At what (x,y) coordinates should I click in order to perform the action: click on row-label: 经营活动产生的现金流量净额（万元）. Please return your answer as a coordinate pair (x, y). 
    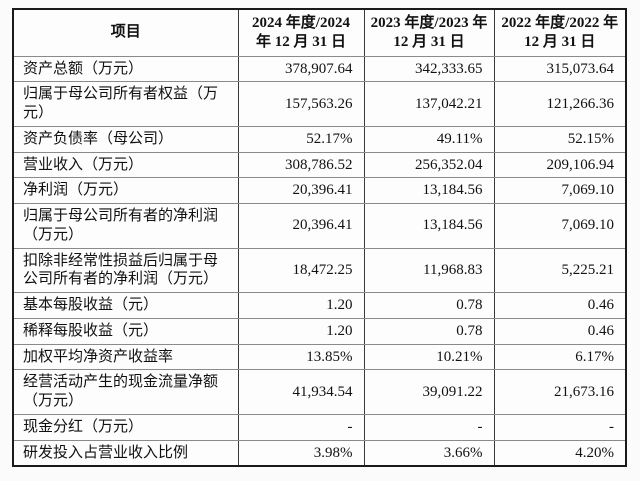
    Looking at the image, I should click on (125, 392).